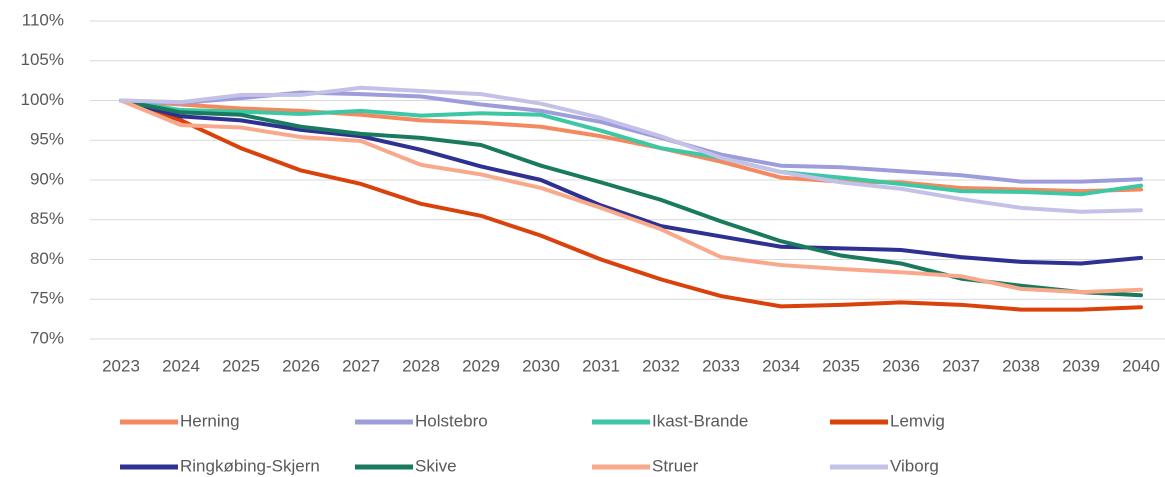 The height and width of the screenshot is (477, 1165). Describe the element at coordinates (121, 365) in the screenshot. I see `x-tick-label: 2023` at that location.